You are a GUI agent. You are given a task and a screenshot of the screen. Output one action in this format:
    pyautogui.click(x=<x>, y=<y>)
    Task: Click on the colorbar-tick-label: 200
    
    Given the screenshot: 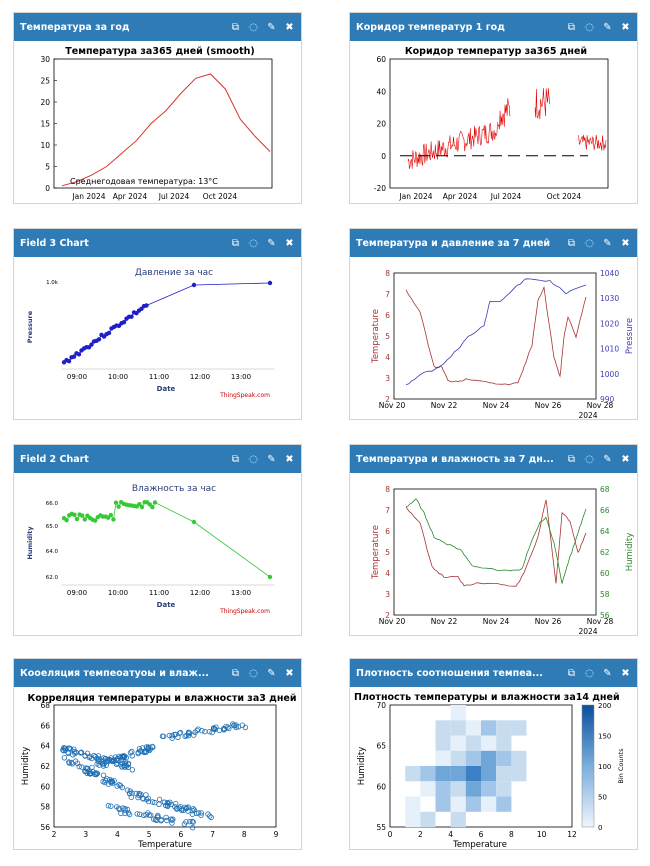 What is the action you would take?
    pyautogui.click(x=604, y=706)
    